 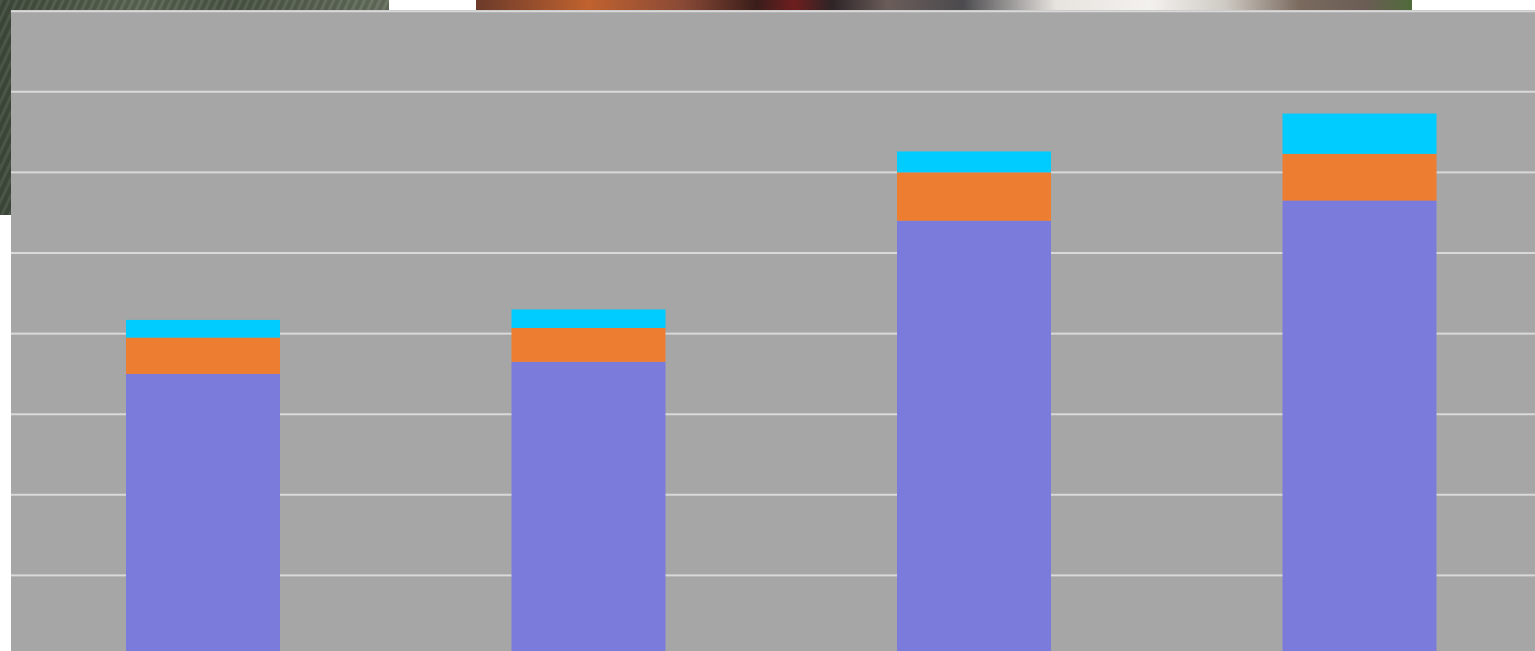 What do you see at coordinates (944, 6) in the screenshot?
I see `background-photo-strip` at bounding box center [944, 6].